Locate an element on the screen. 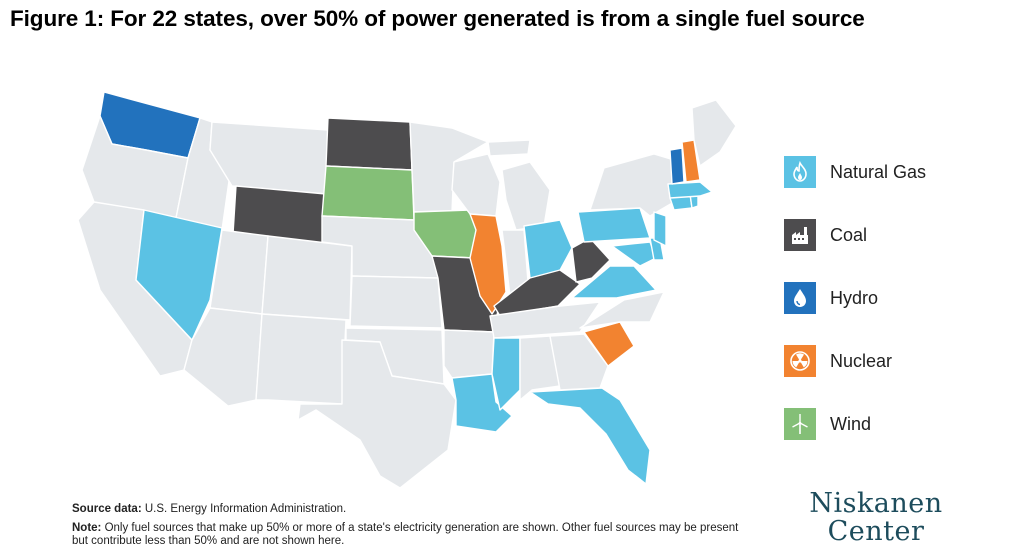 The width and height of the screenshot is (1024, 554). state-sd is located at coordinates (368, 193).